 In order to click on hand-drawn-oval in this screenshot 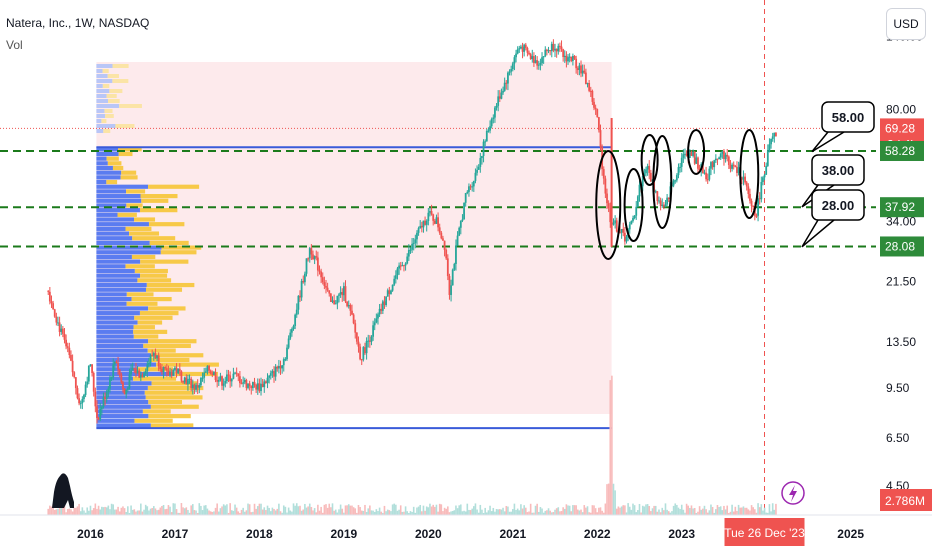, I will do `click(696, 152)`.